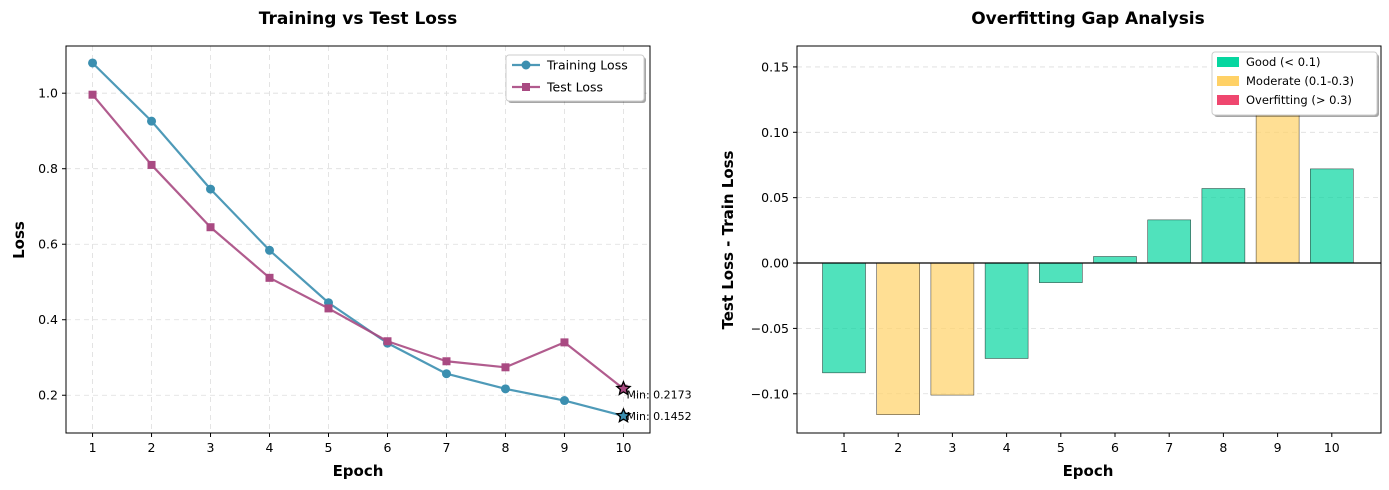 Image resolution: width=1389 pixels, height=490 pixels. I want to click on y-axis-label: Test Loss - Train Loss, so click(728, 239).